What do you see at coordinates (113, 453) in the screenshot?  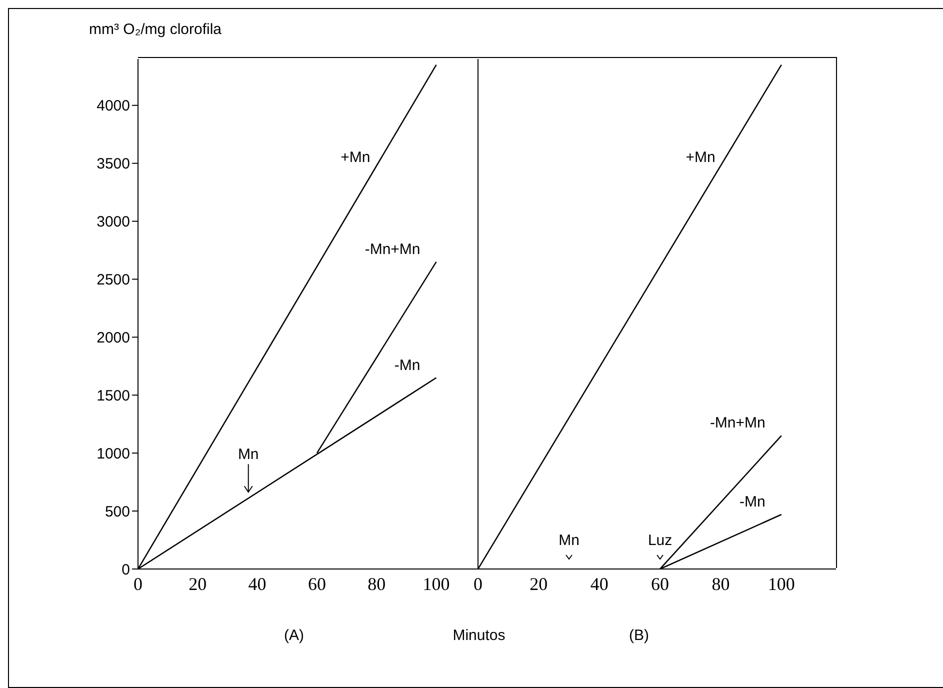 I see `y-tick-label: 1000` at bounding box center [113, 453].